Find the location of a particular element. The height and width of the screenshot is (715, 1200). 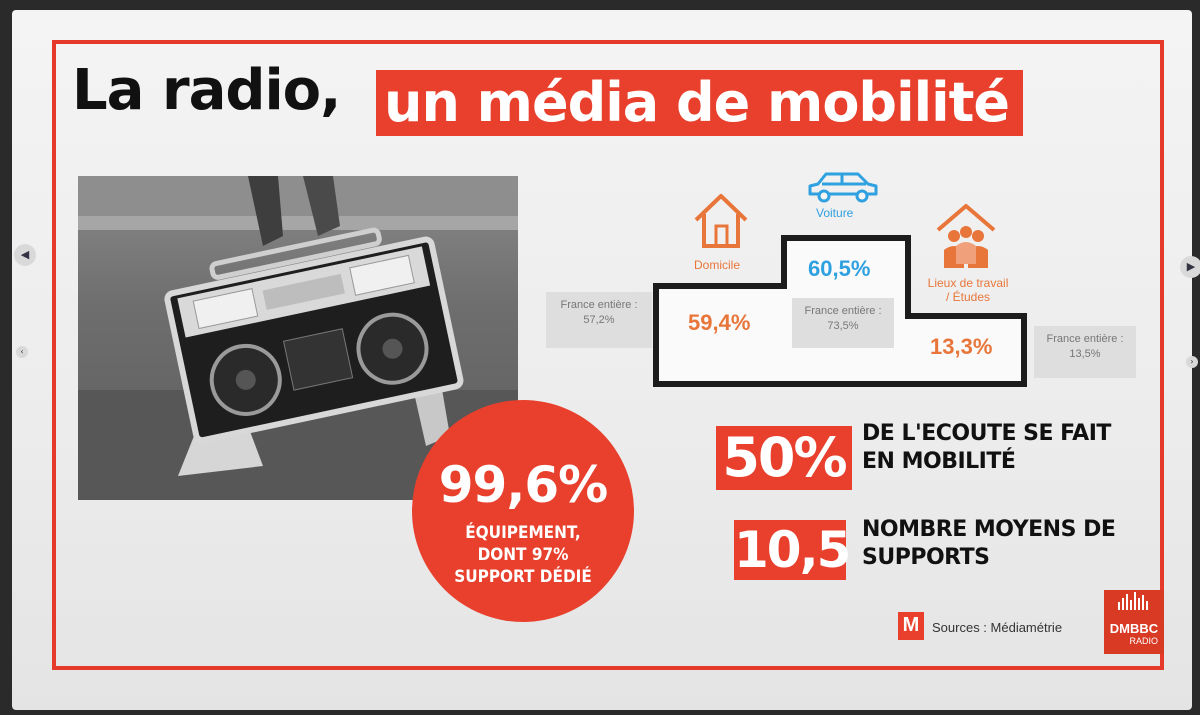

dmbbc-radio-logo: DMBBC RADIO is located at coordinates (1134, 622).